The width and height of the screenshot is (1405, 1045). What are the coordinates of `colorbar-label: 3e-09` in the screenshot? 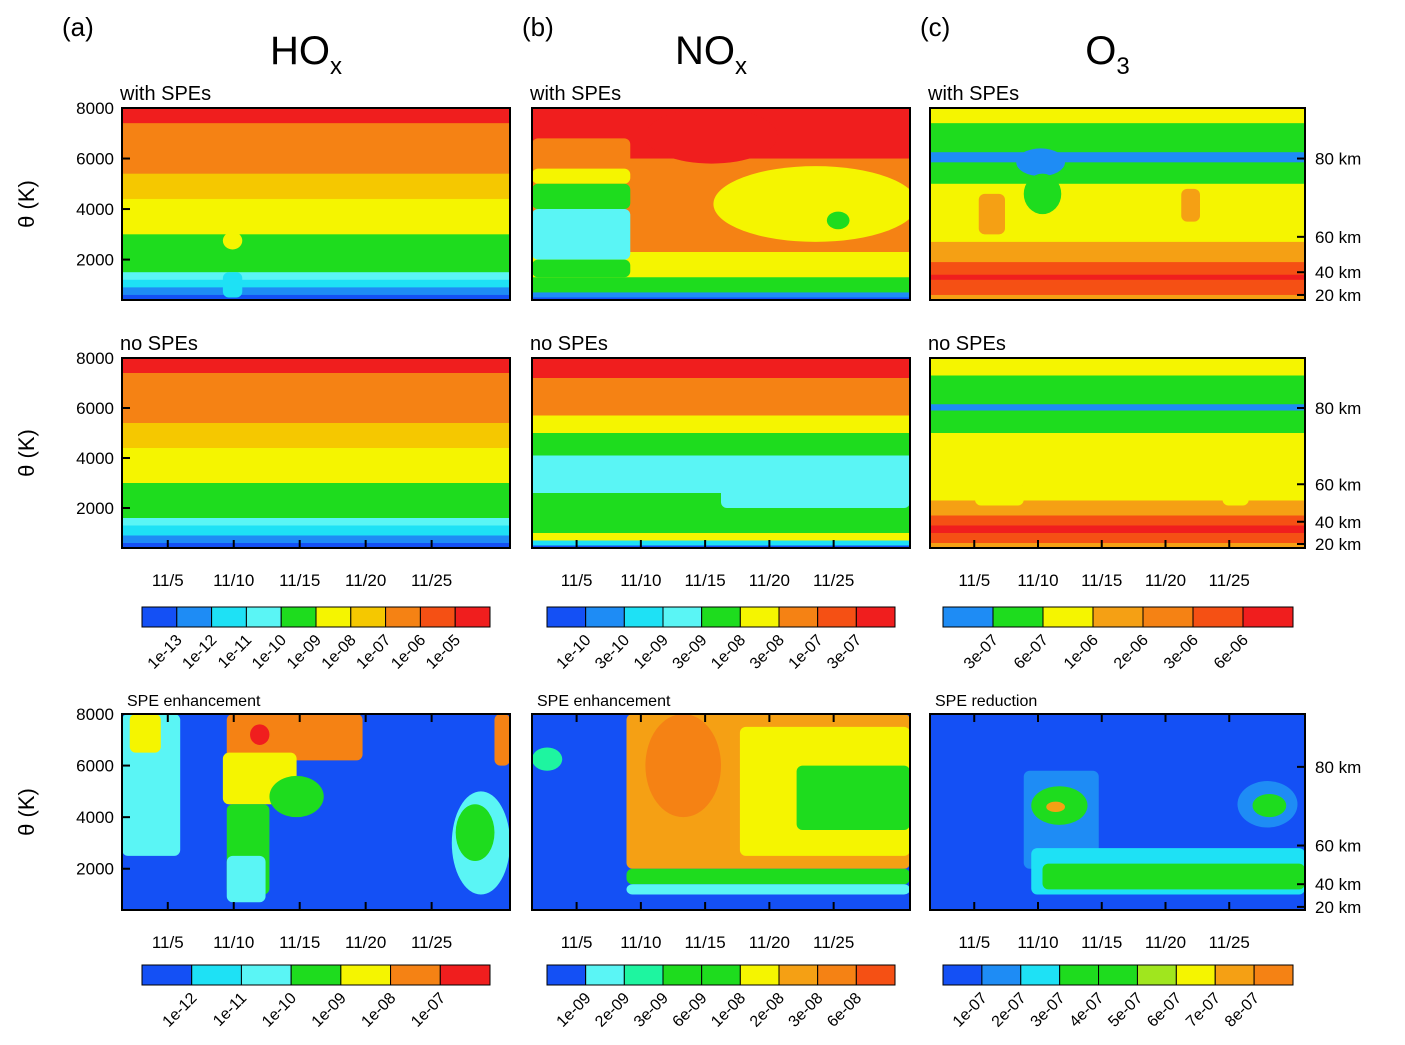 It's located at (690, 652).